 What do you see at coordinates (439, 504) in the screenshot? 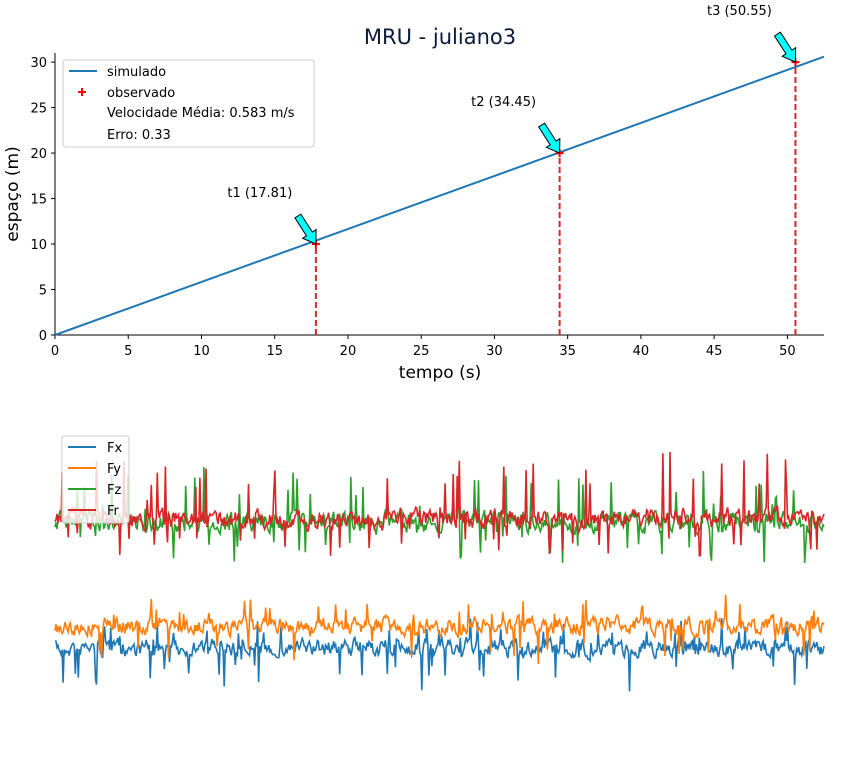
I see `series-fr-line` at bounding box center [439, 504].